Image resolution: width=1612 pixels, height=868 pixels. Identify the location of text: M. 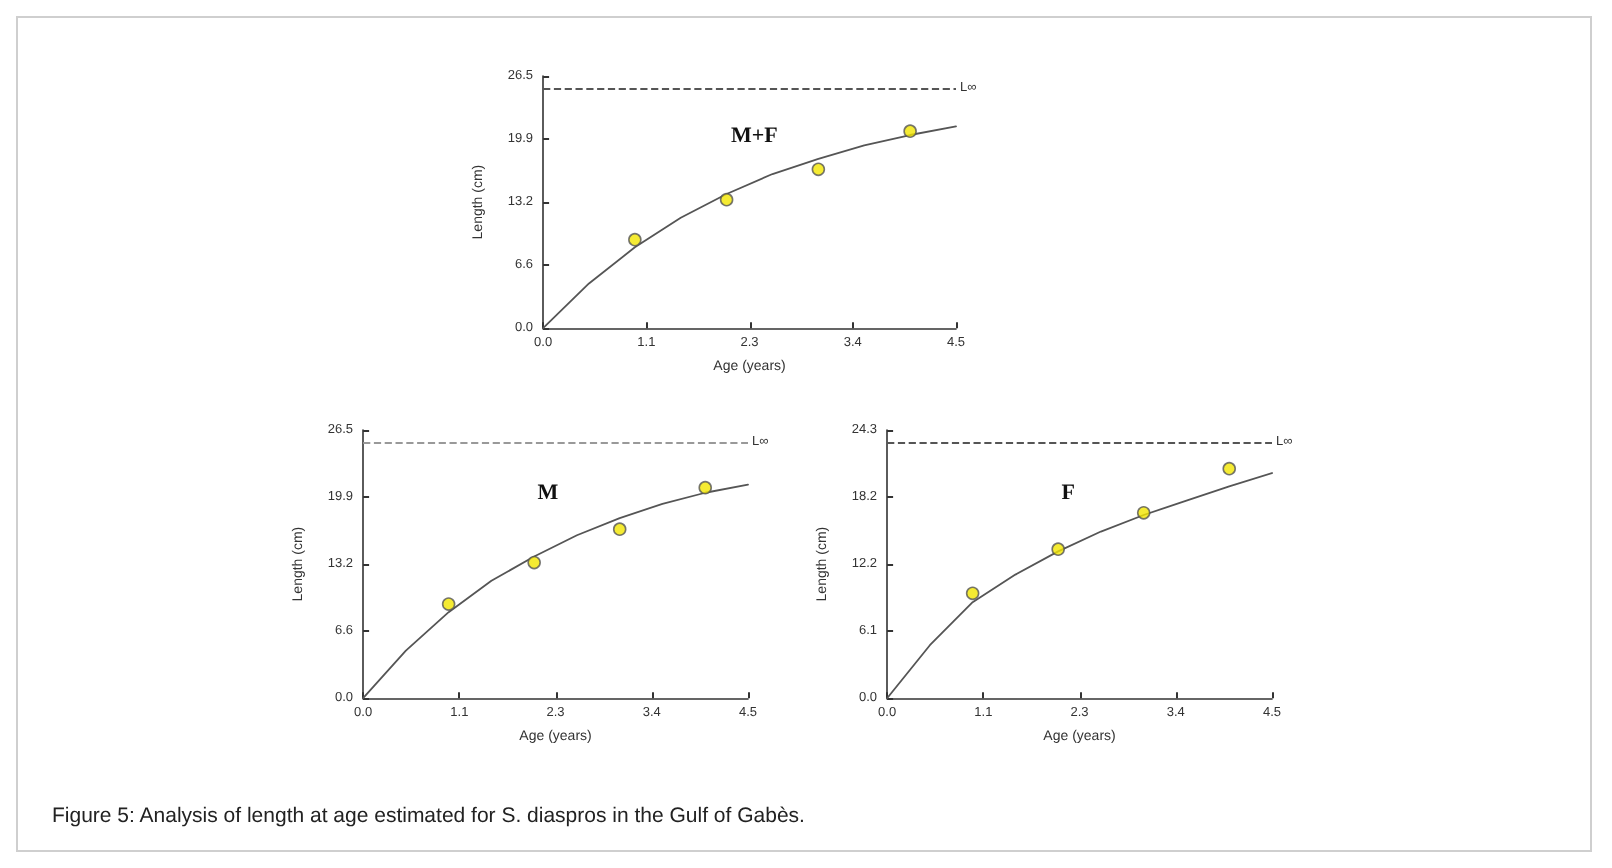
(548, 492).